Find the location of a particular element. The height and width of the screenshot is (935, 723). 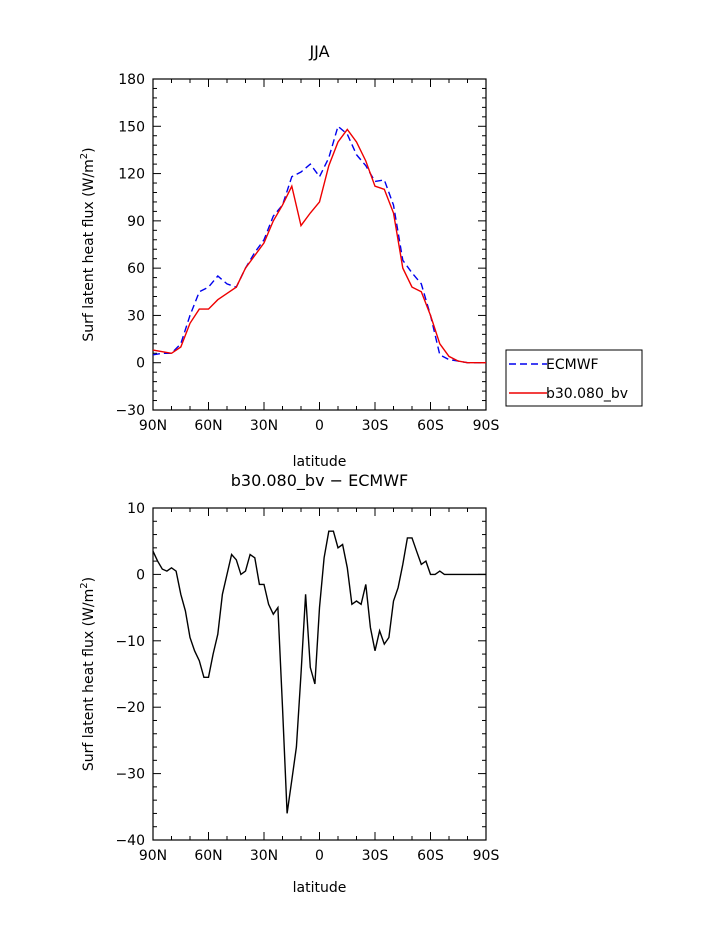

series-line-ecmwf is located at coordinates (319, 244).